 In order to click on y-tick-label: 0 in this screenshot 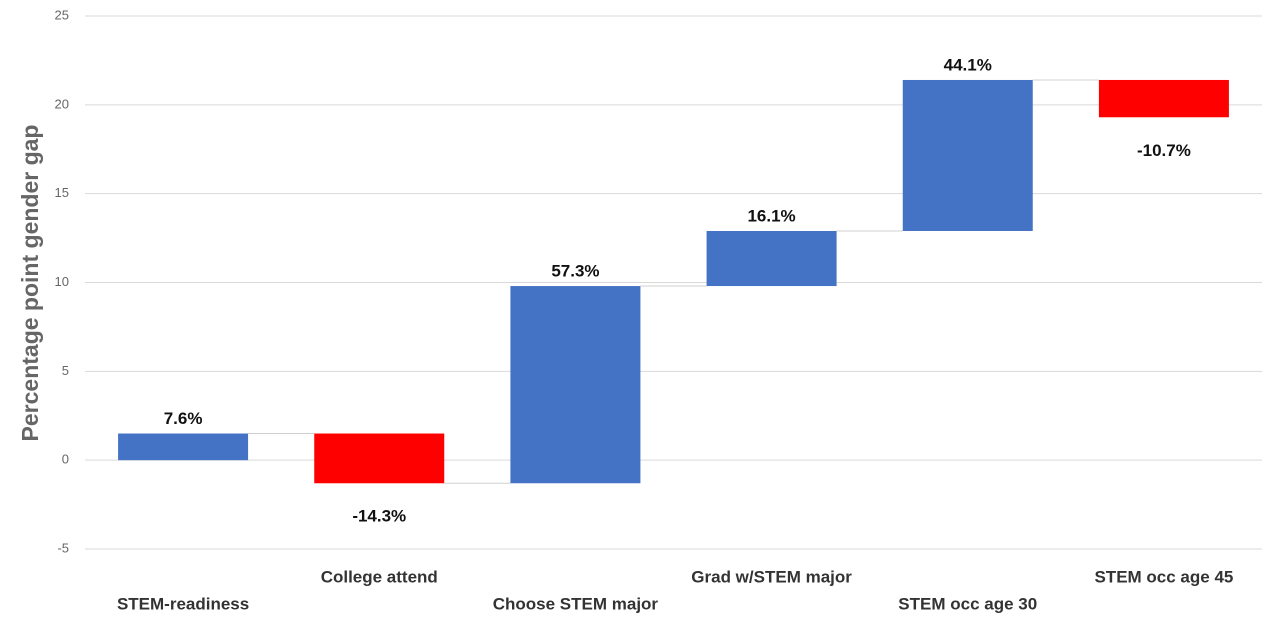, I will do `click(65, 459)`.